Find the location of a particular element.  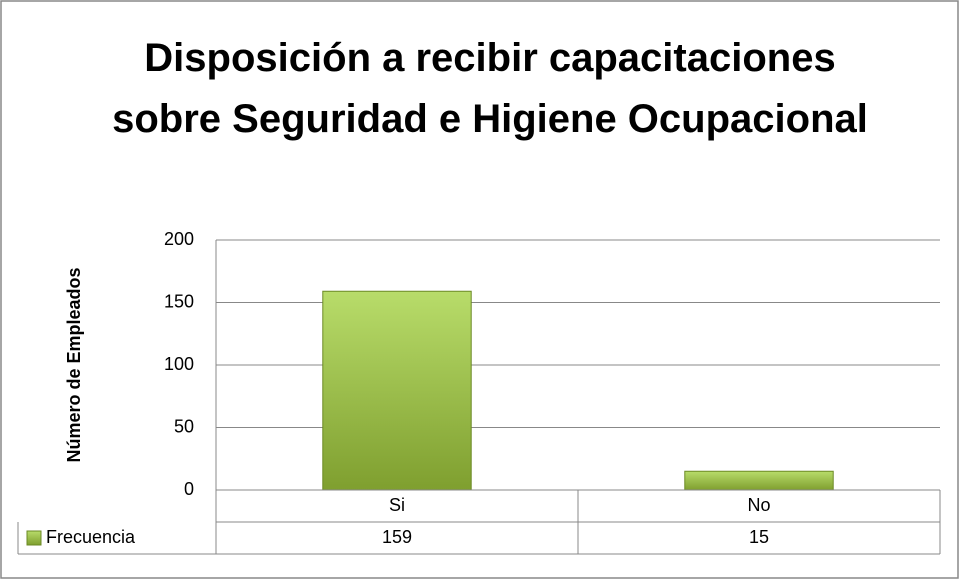

legend-label: Frecuencia is located at coordinates (91, 537).